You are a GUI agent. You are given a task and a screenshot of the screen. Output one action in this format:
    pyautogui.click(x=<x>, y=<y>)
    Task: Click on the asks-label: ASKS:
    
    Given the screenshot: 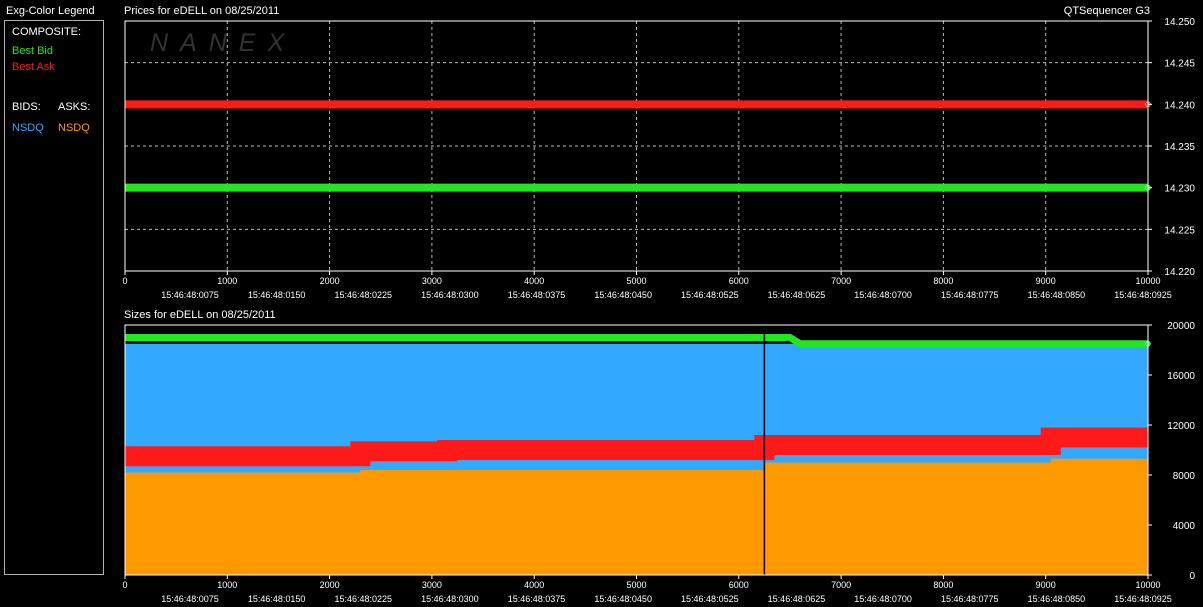 What is the action you would take?
    pyautogui.click(x=74, y=107)
    